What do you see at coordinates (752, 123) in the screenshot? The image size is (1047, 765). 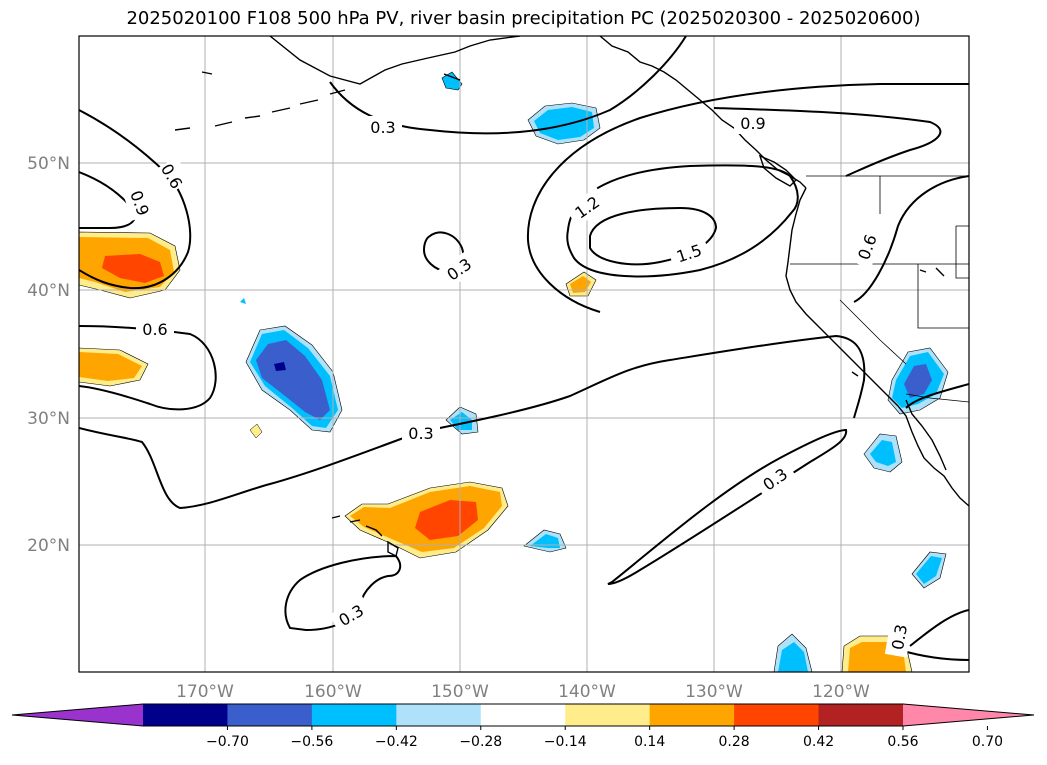 I see `contour-label: 0.9` at bounding box center [752, 123].